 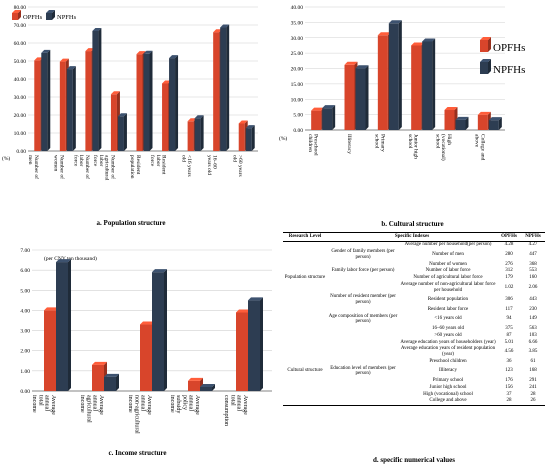 I want to click on header-npfhs: NPFHs, so click(x=533, y=237).